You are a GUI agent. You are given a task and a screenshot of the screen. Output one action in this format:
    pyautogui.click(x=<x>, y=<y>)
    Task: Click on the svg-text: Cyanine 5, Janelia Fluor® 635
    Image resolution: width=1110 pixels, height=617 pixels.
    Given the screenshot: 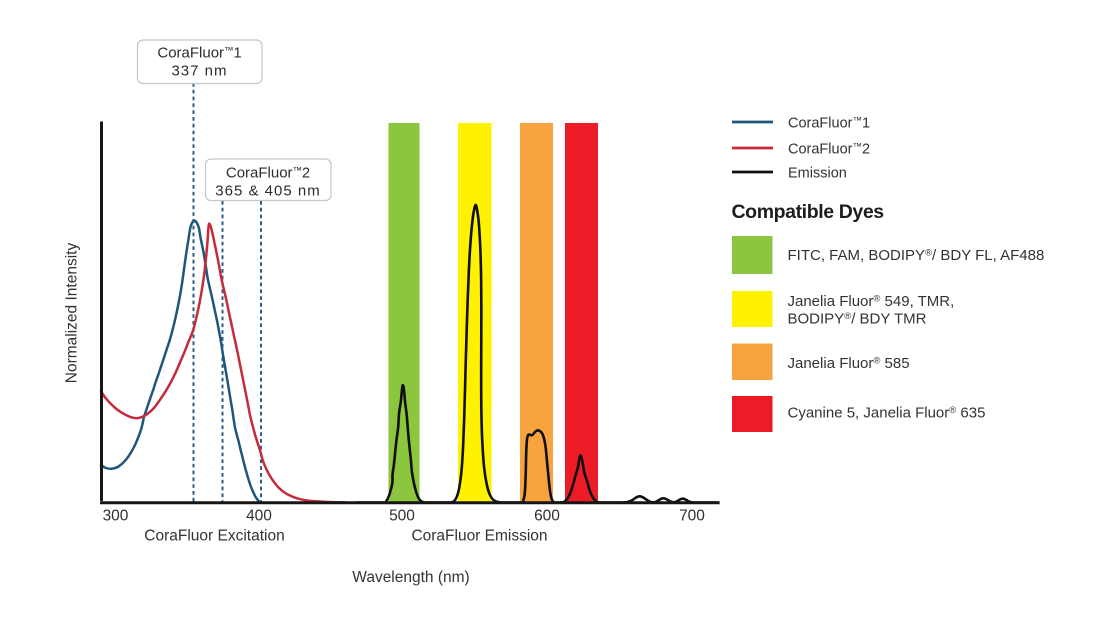 What is the action you would take?
    pyautogui.click(x=887, y=413)
    